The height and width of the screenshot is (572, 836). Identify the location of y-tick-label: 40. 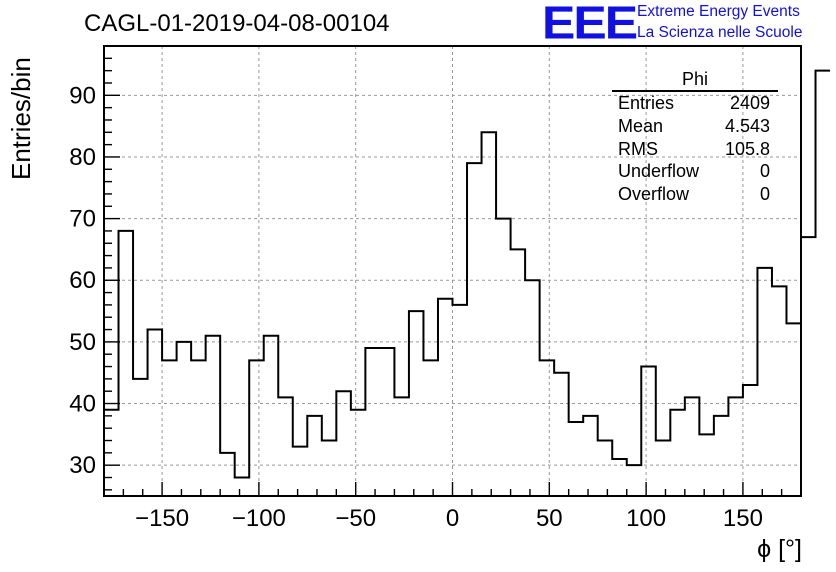
(82, 404).